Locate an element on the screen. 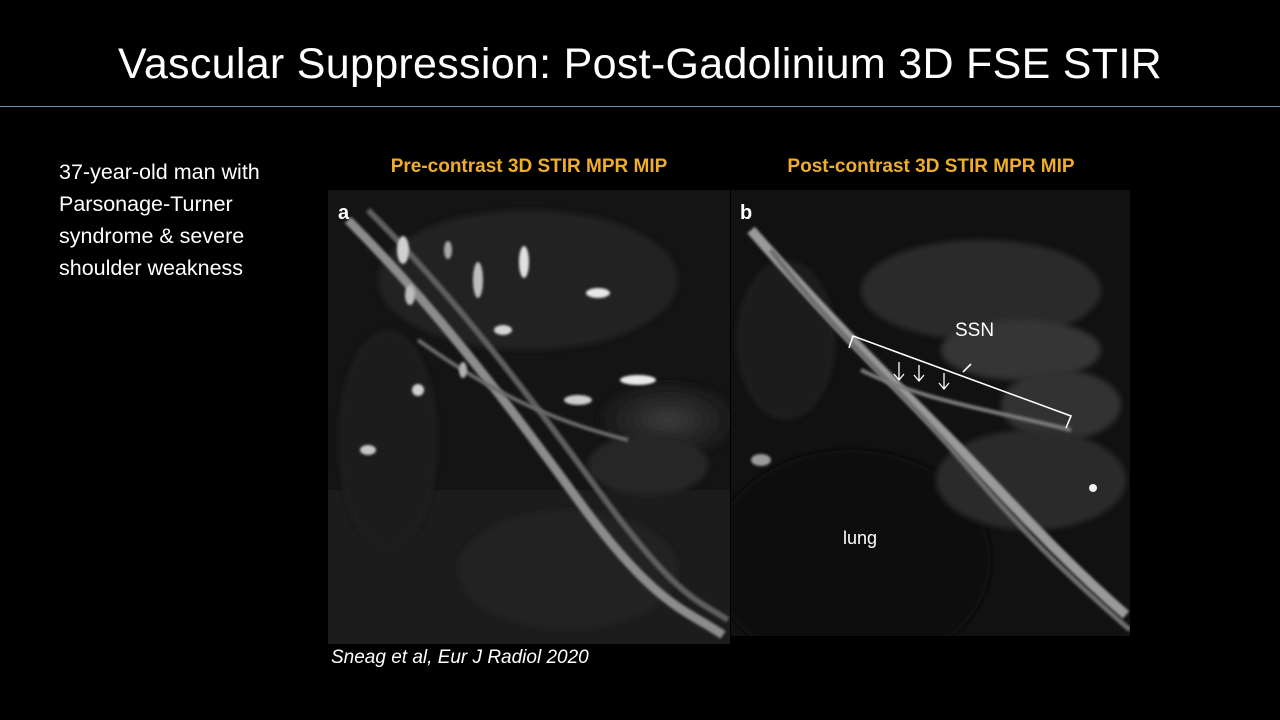  panel-letter-b: b is located at coordinates (746, 213).